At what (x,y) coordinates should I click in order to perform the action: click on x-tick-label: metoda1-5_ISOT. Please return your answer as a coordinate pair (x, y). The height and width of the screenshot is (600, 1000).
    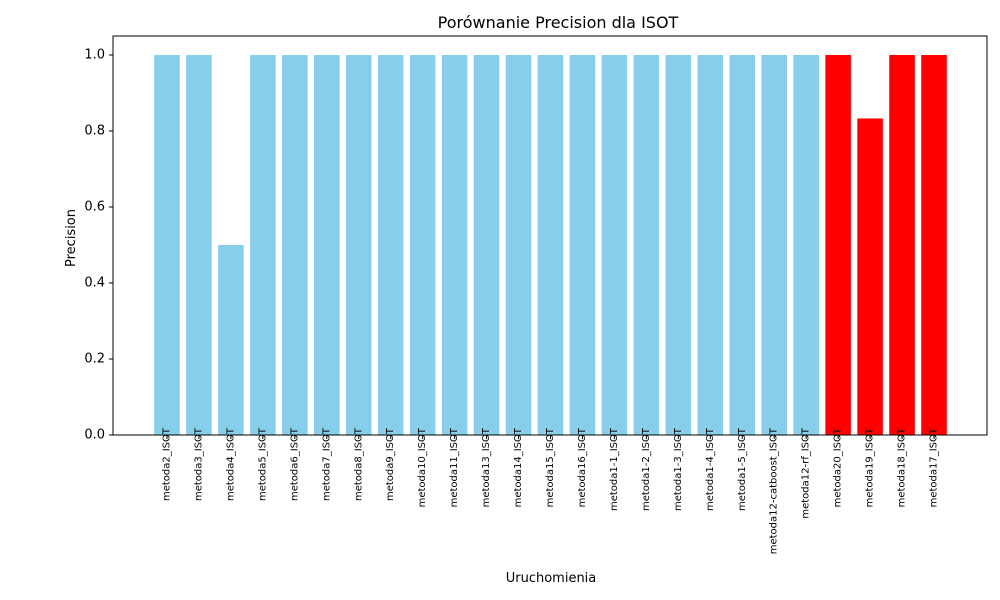
    Looking at the image, I should click on (742, 469).